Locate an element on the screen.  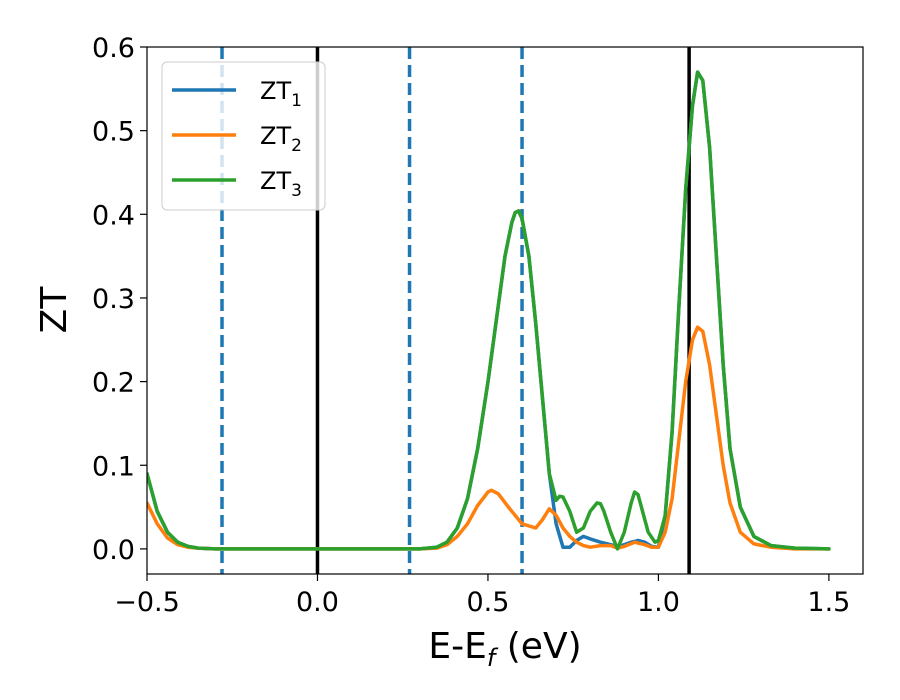
y-tick-label: 0.1 is located at coordinates (113, 466).